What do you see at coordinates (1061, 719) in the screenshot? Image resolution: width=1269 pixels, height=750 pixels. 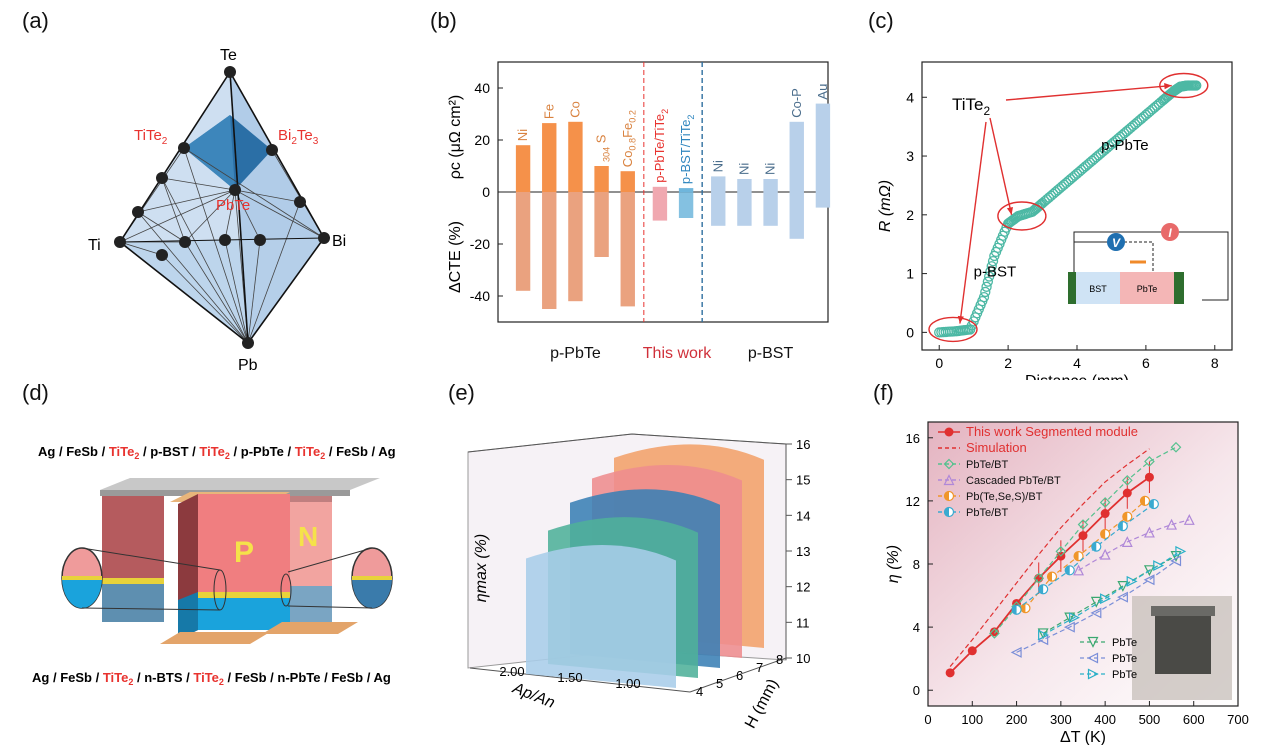 I see `x-tick-label: 300` at bounding box center [1061, 719].